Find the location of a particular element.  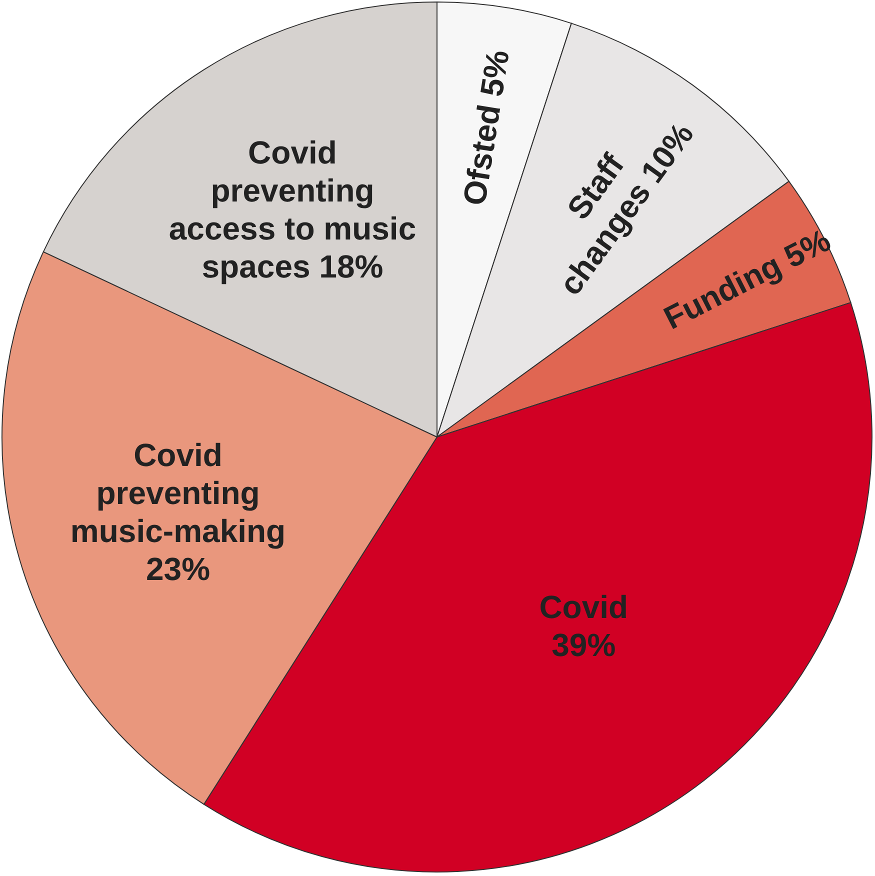

slice-label: Ofsted 5% is located at coordinates (486, 128).